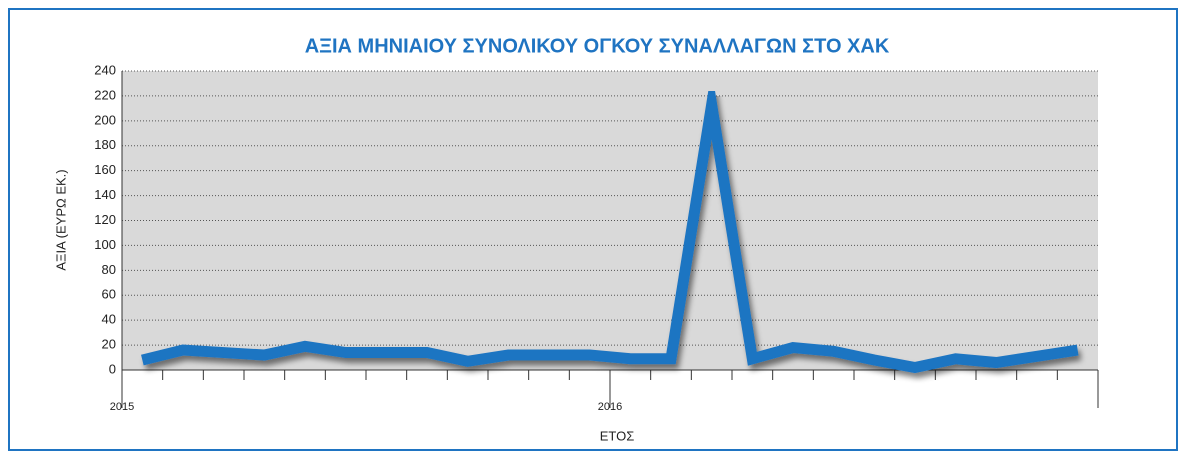  Describe the element at coordinates (112, 368) in the screenshot. I see `y-tick-label: 0` at that location.